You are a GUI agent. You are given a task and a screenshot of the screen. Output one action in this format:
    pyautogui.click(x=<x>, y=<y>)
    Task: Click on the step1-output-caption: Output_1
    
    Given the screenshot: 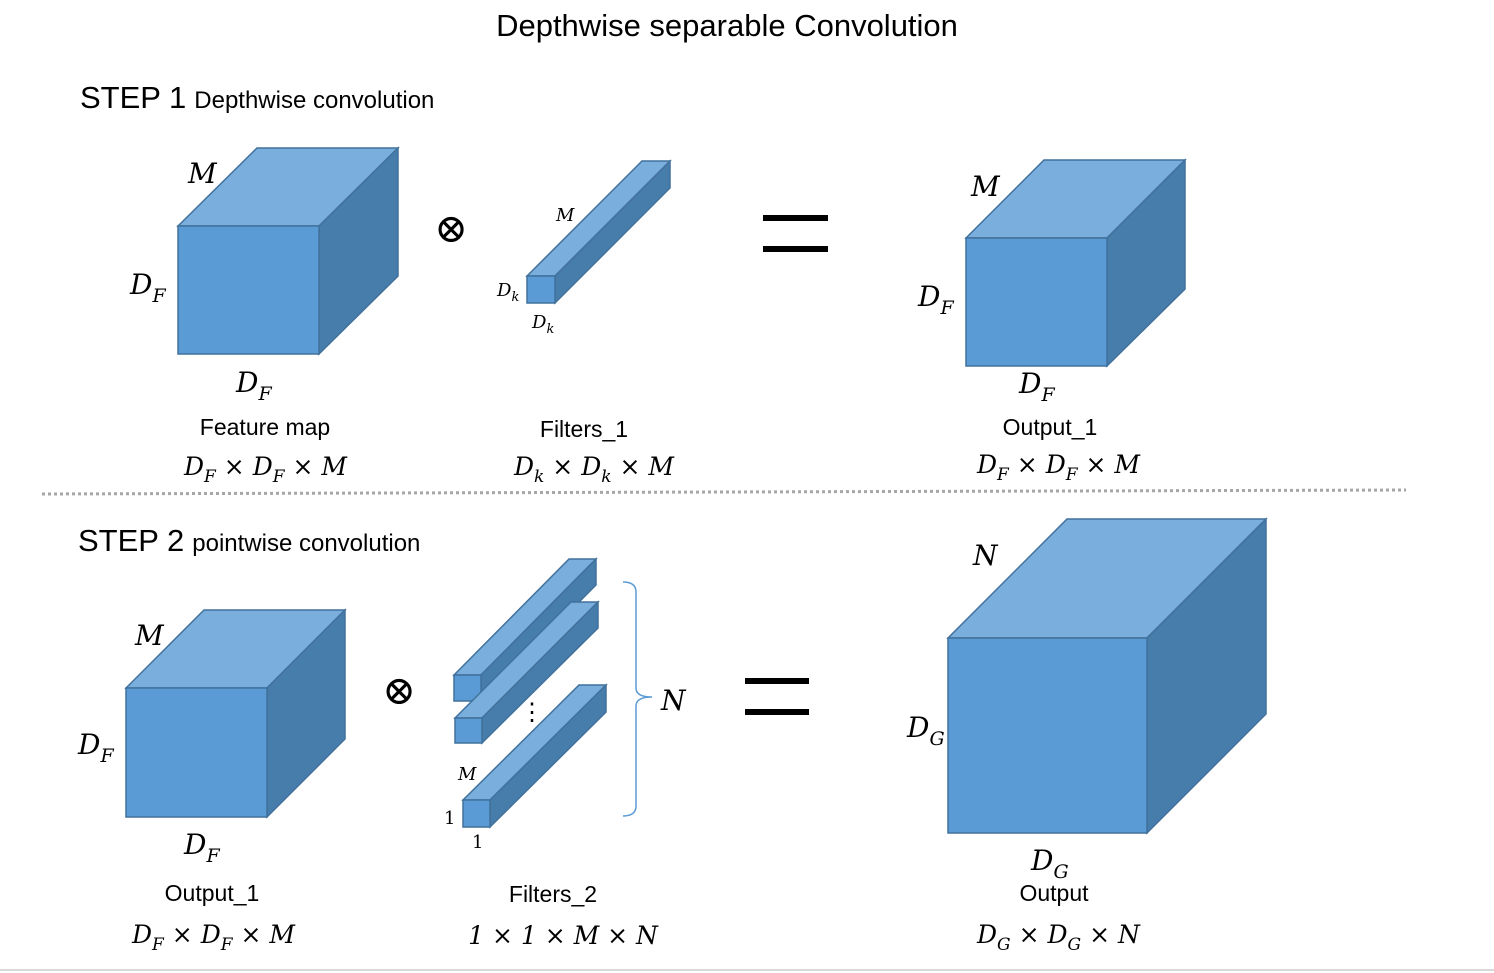 What is the action you would take?
    pyautogui.click(x=1050, y=427)
    